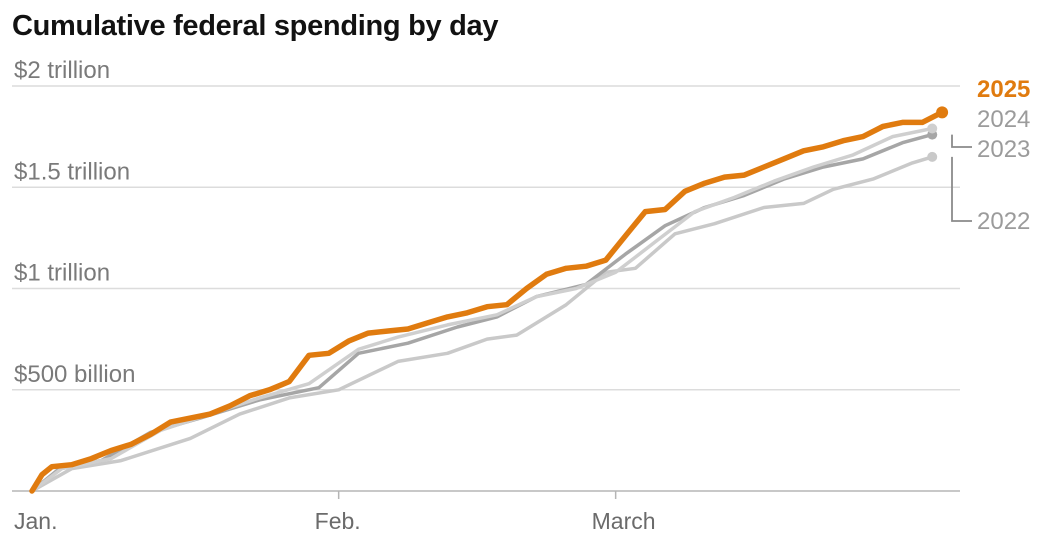 The image size is (1050, 549). I want to click on legend-label-2025: 2025, so click(1003, 89).